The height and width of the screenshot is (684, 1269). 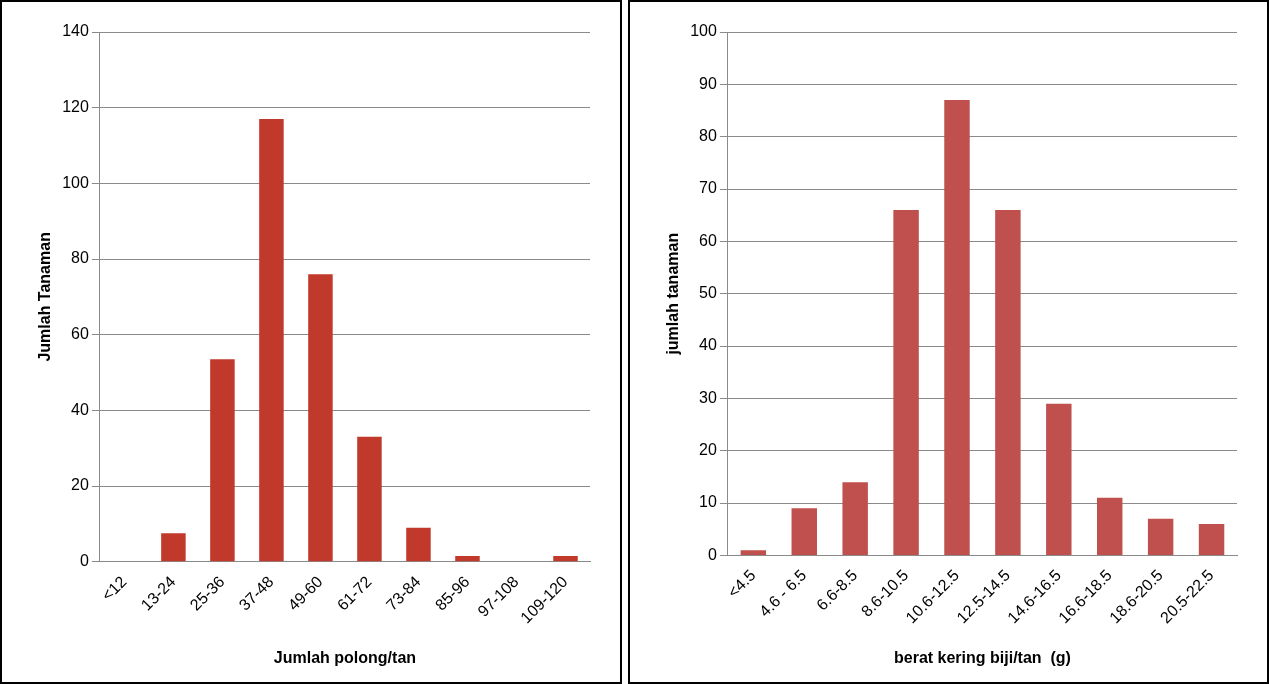 What do you see at coordinates (45, 297) in the screenshot?
I see `y-axis-title: Jumlah Tanaman` at bounding box center [45, 297].